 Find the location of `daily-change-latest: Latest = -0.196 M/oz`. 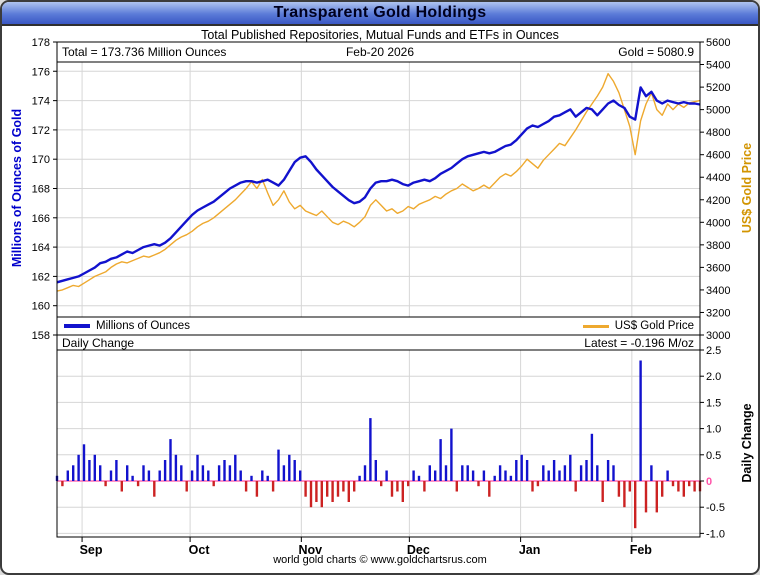

daily-change-latest: Latest = -0.196 M/oz is located at coordinates (639, 343).